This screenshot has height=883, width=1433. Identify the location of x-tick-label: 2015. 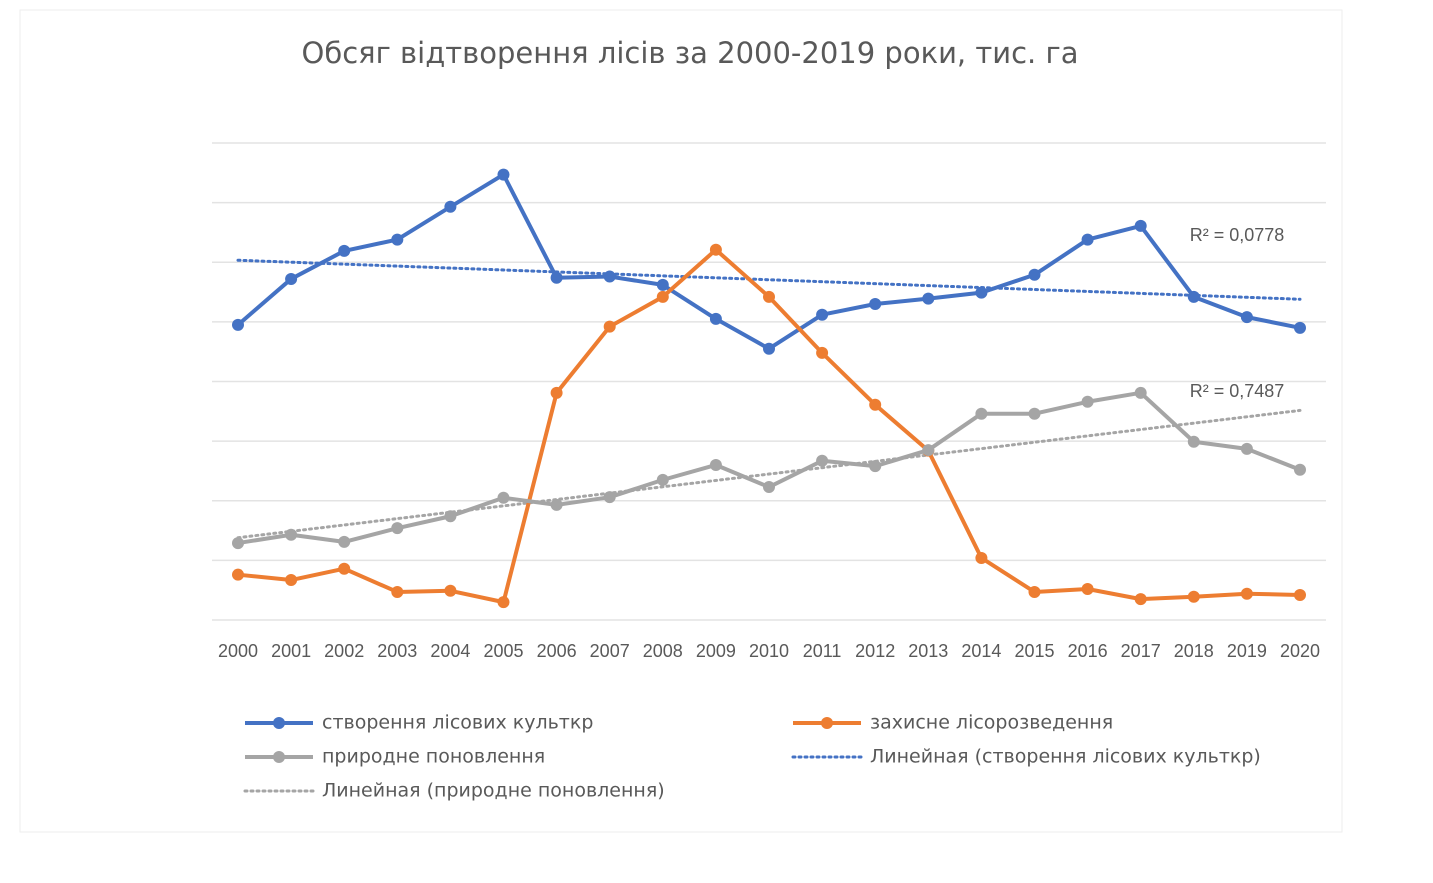
(1034, 651).